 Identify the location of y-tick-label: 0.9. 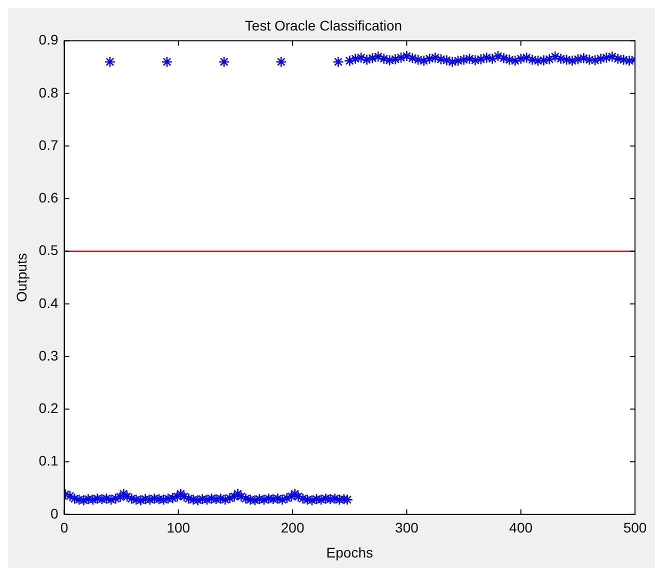
(48, 40).